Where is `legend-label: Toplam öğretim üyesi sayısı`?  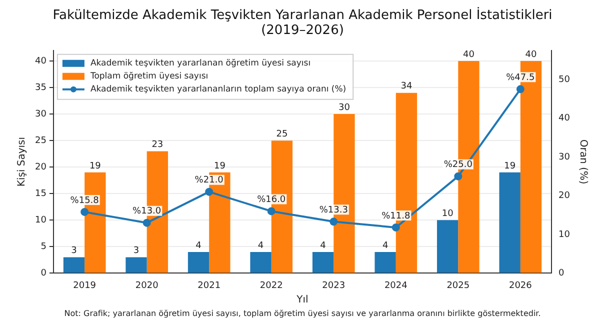
legend-label: Toplam öğretim üyesi sayısı is located at coordinates (148, 77).